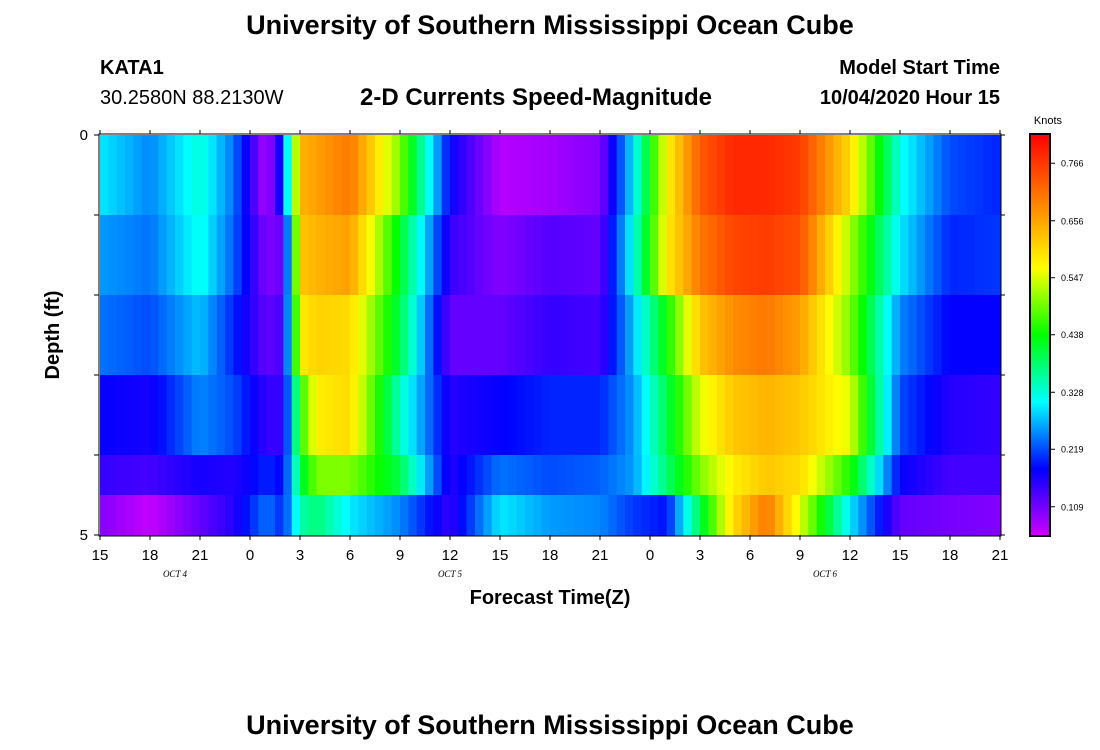  What do you see at coordinates (536, 97) in the screenshot?
I see `chart-subtitle: 2-D Currents Speed-Magnitude` at bounding box center [536, 97].